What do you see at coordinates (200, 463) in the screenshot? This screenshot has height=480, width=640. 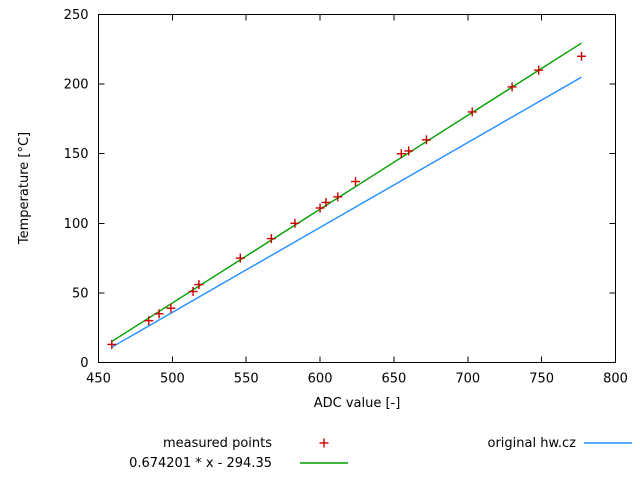 I see `legend-label: 0.674201 * x - 294.35` at bounding box center [200, 463].